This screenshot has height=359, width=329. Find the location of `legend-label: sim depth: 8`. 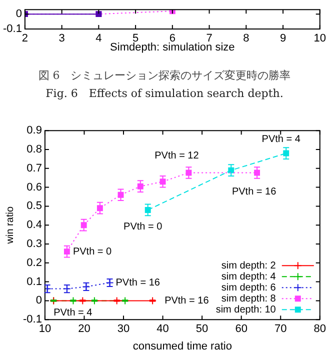

legend-label: sim depth: 8 is located at coordinates (248, 298).